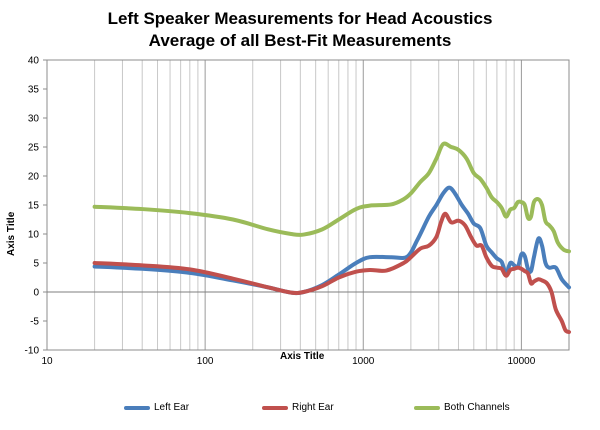 This screenshot has width=600, height=430. I want to click on legend: Left Ear Right Ear Both Channels, so click(300, 410).